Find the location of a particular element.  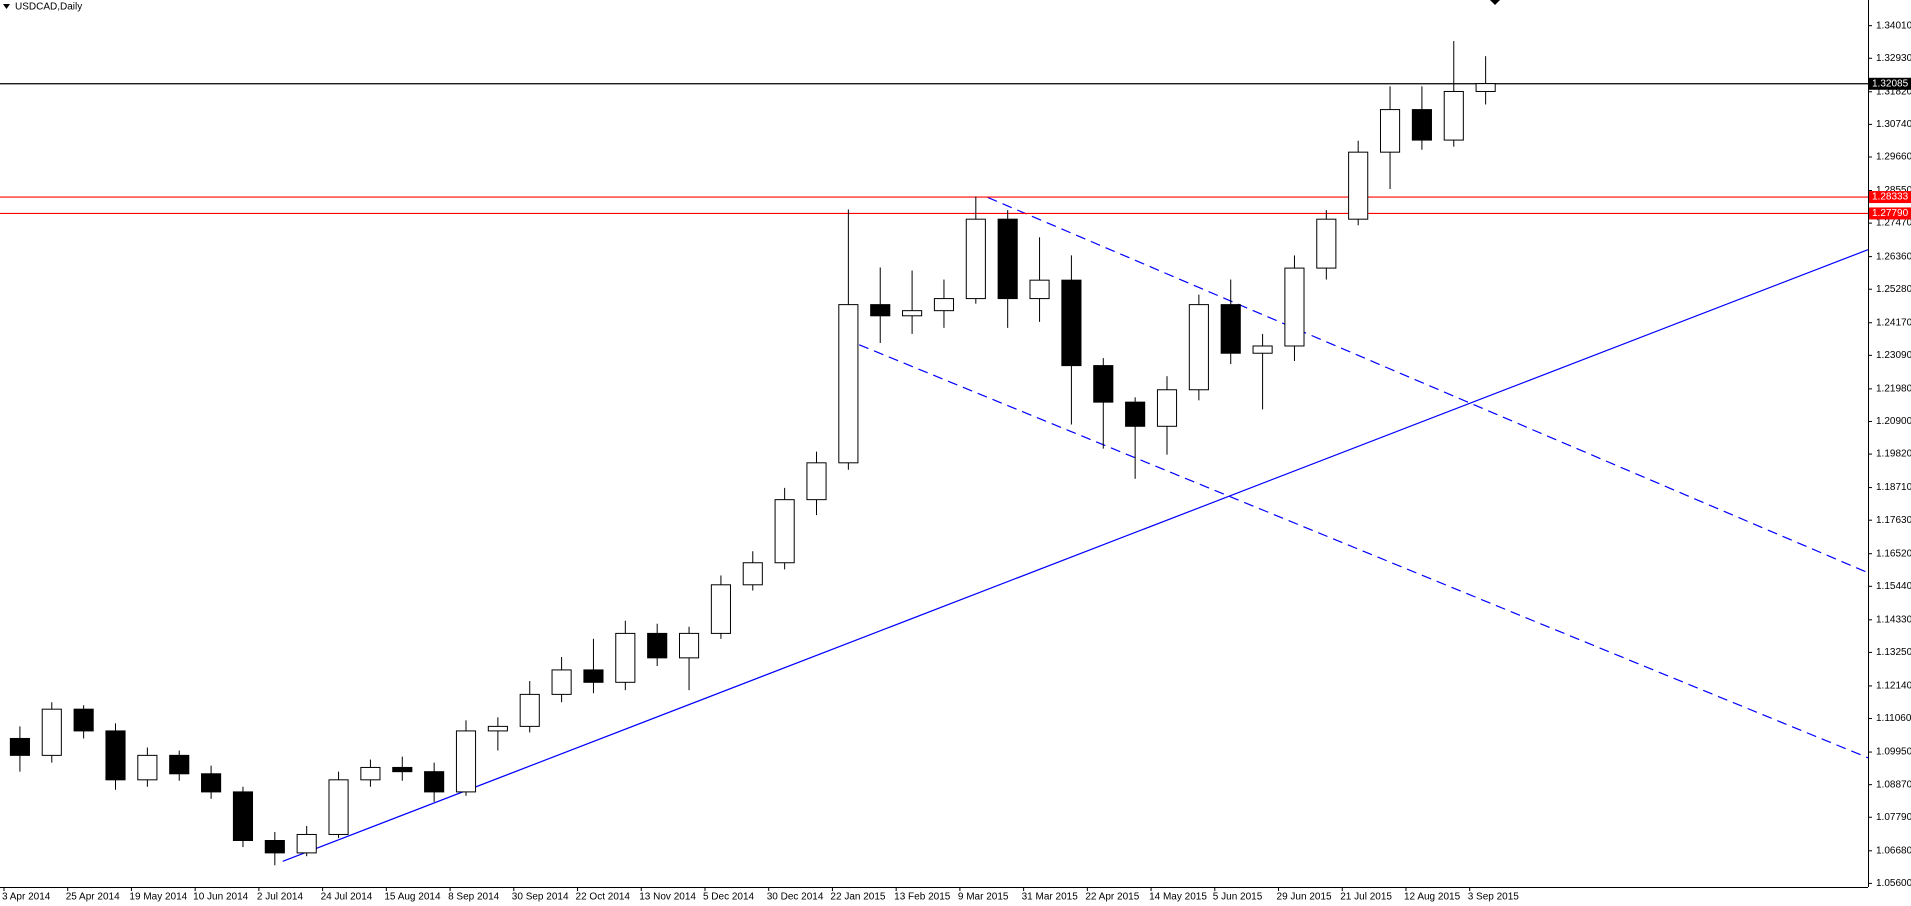

x-tick-label: 5 Jun 2015 is located at coordinates (1238, 897).